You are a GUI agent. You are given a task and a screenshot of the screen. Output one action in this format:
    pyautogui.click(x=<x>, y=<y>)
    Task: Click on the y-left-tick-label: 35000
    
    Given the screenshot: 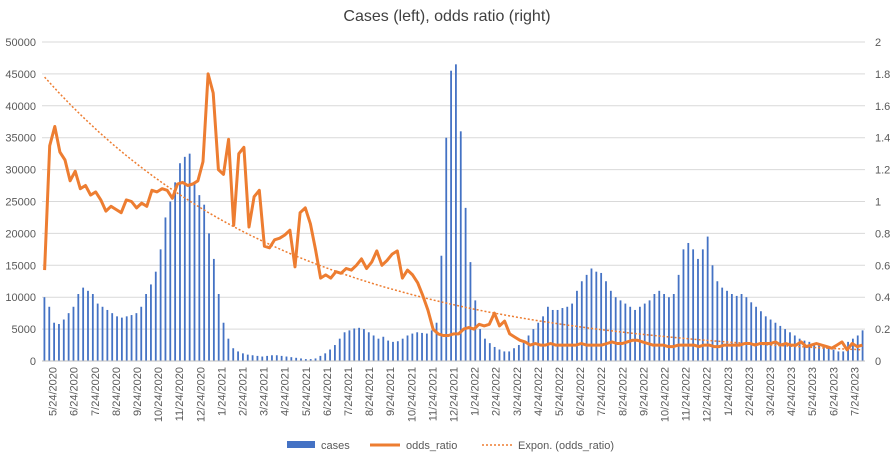 What is the action you would take?
    pyautogui.click(x=20, y=139)
    